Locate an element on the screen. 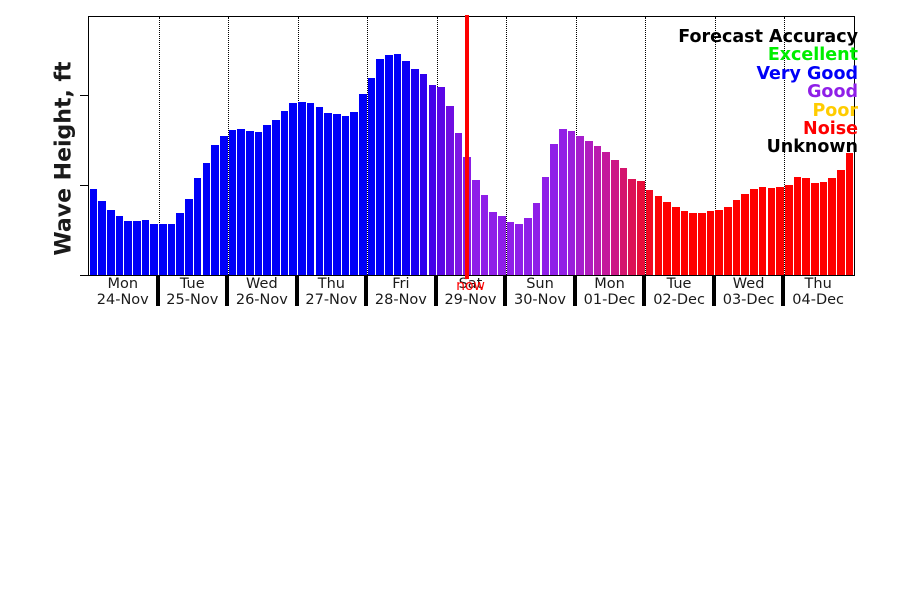 The image size is (900, 600). x-day-date: 26-Nov is located at coordinates (261, 299).